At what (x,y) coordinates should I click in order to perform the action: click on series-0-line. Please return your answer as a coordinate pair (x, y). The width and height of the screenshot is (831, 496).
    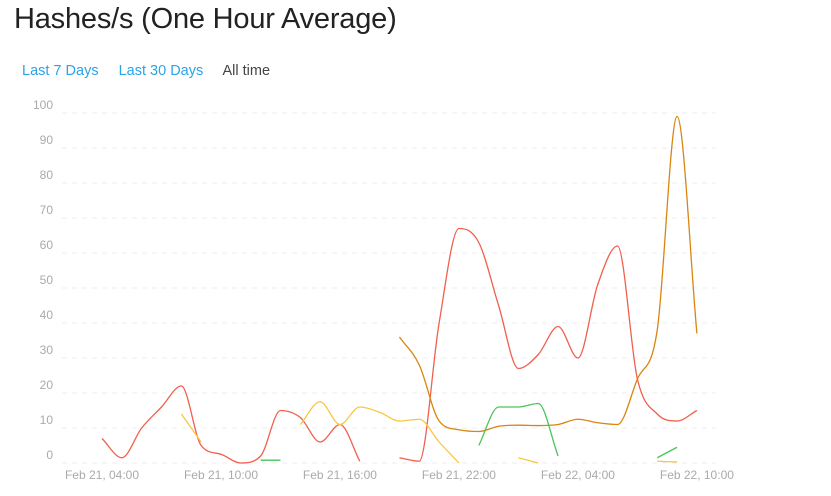
    Looking at the image, I should click on (231, 424).